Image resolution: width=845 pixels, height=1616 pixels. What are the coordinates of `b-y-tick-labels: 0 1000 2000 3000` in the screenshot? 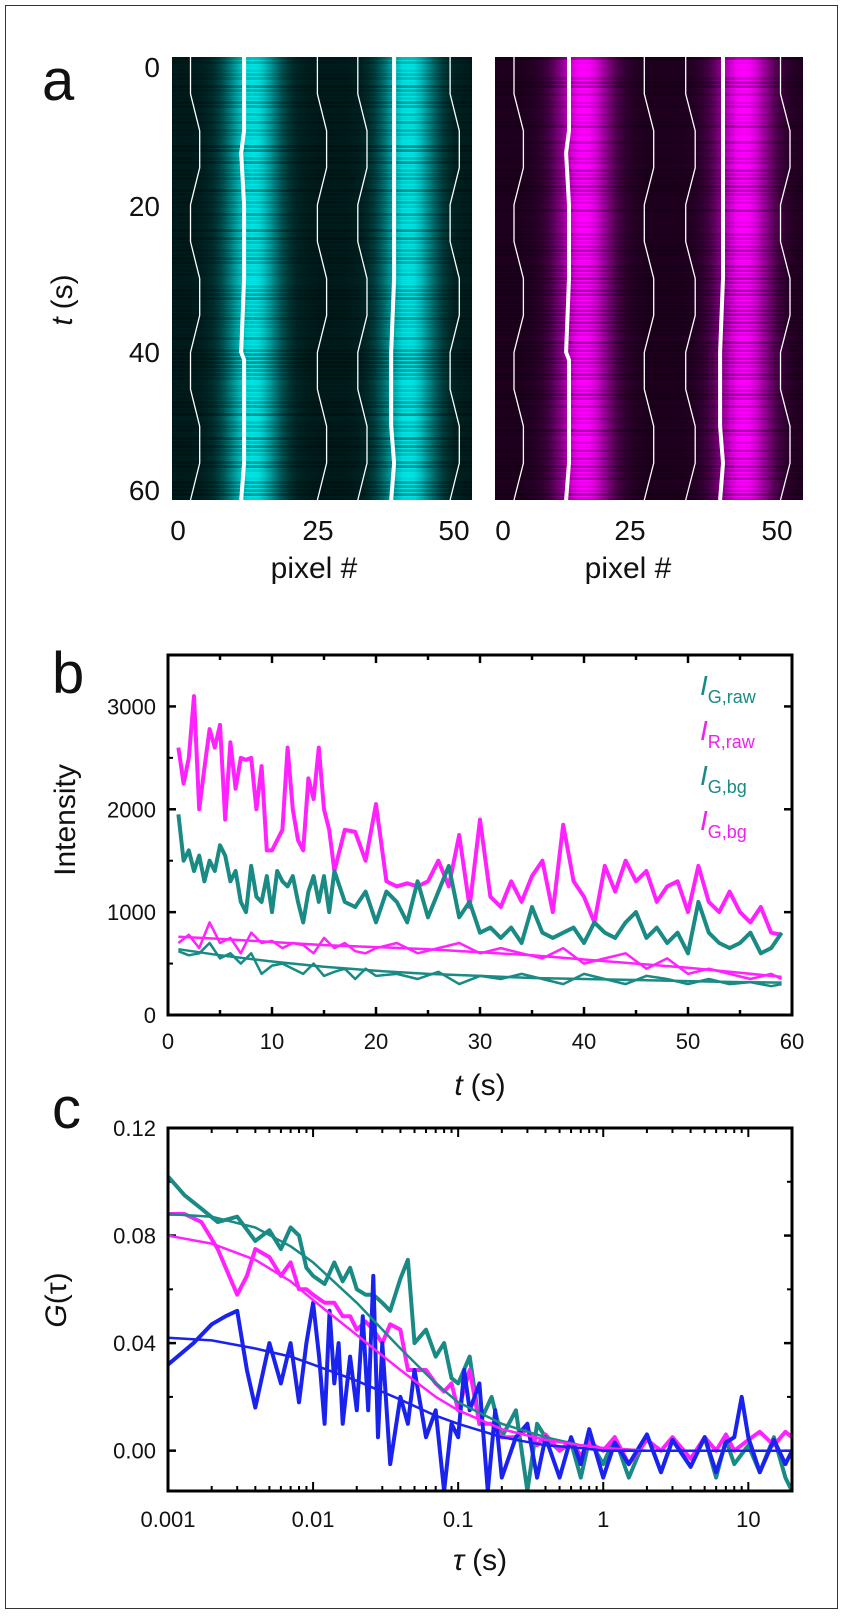 It's located at (131, 861).